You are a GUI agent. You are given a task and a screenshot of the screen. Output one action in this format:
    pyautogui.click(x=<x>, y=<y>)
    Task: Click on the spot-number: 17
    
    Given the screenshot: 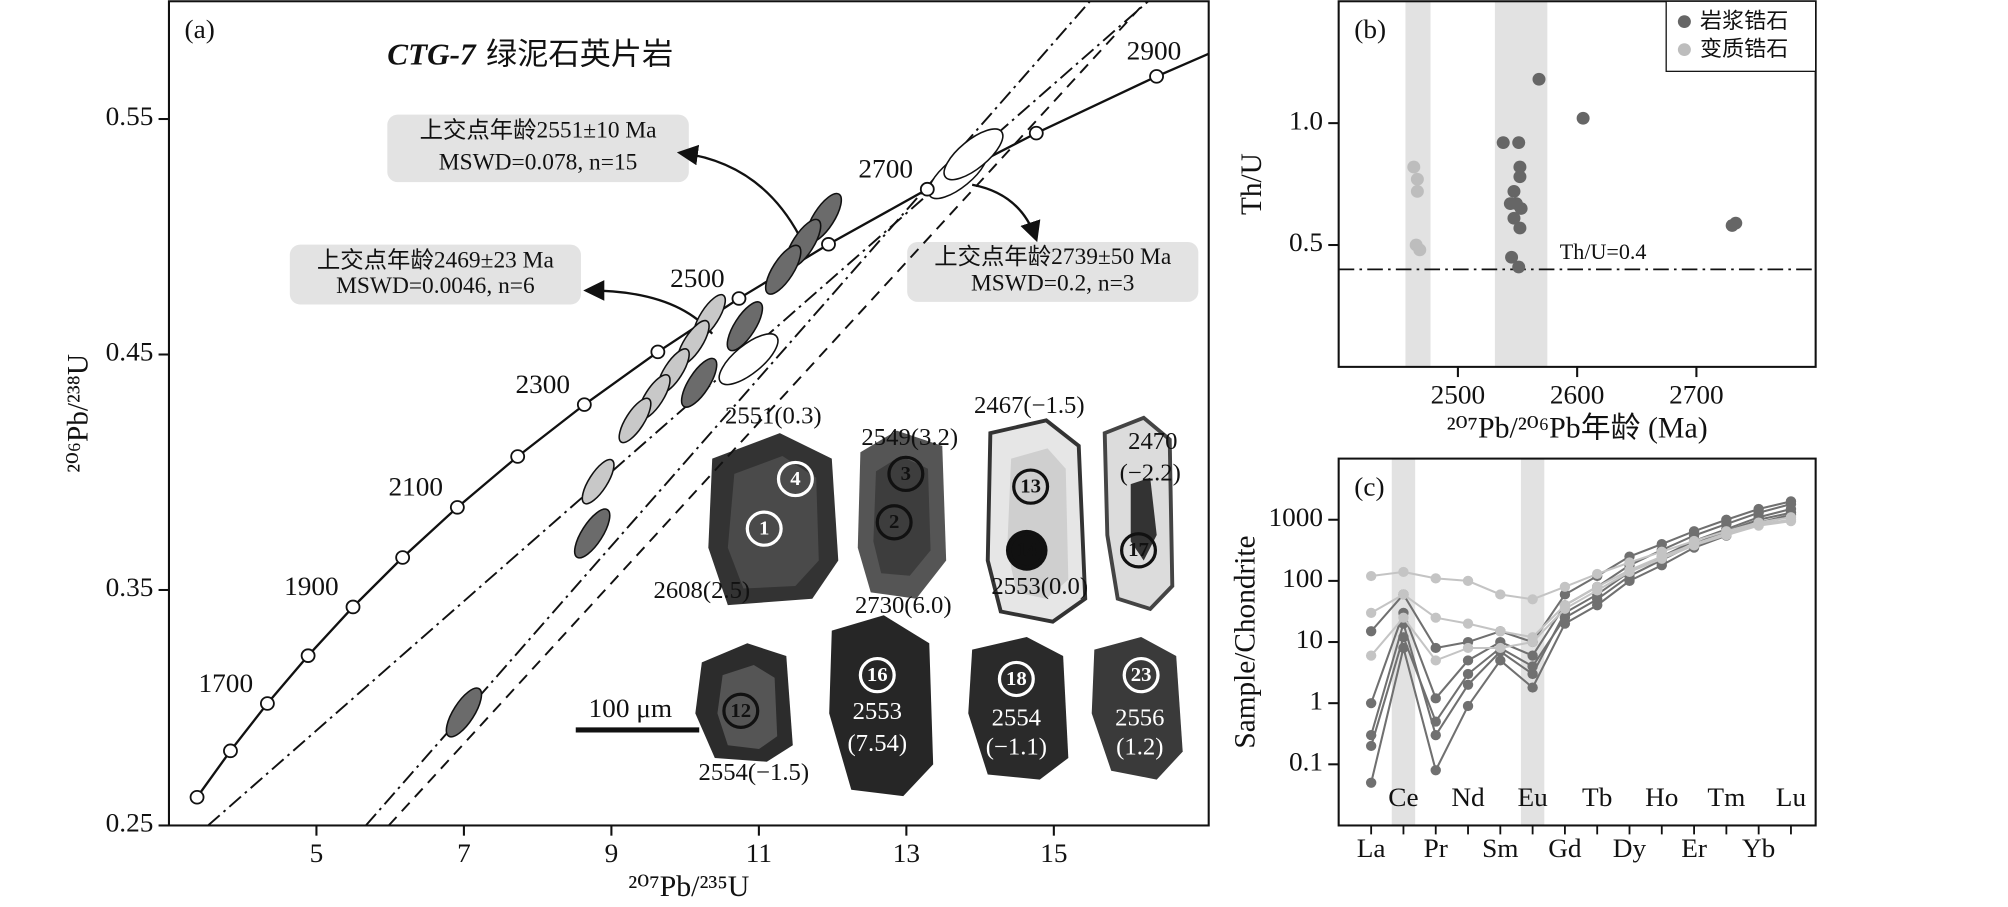 What is the action you would take?
    pyautogui.click(x=1138, y=550)
    